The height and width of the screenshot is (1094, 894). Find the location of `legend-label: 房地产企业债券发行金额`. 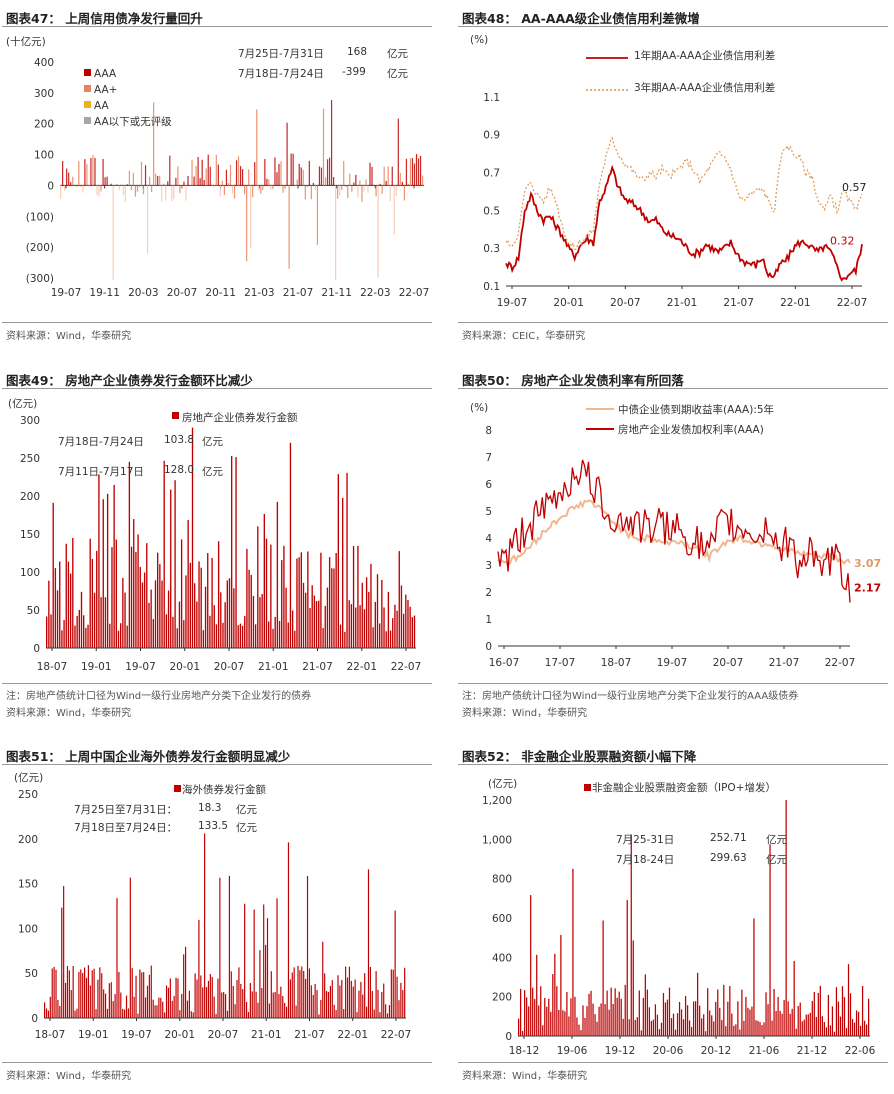

legend-label: 房地产企业债券发行金额 is located at coordinates (240, 417).